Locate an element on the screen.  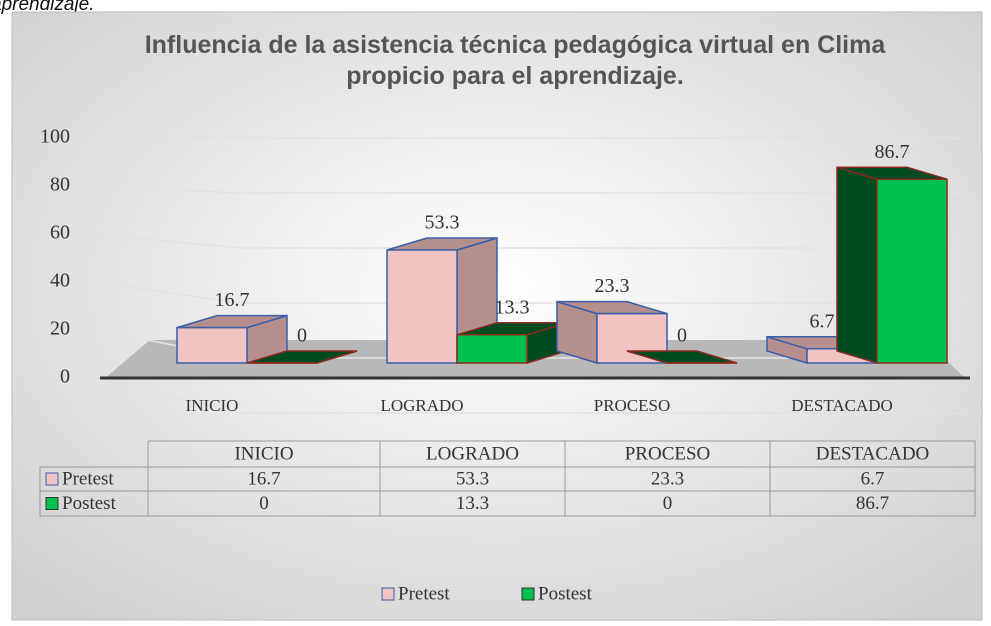
table-cell: 6.7 is located at coordinates (873, 478).